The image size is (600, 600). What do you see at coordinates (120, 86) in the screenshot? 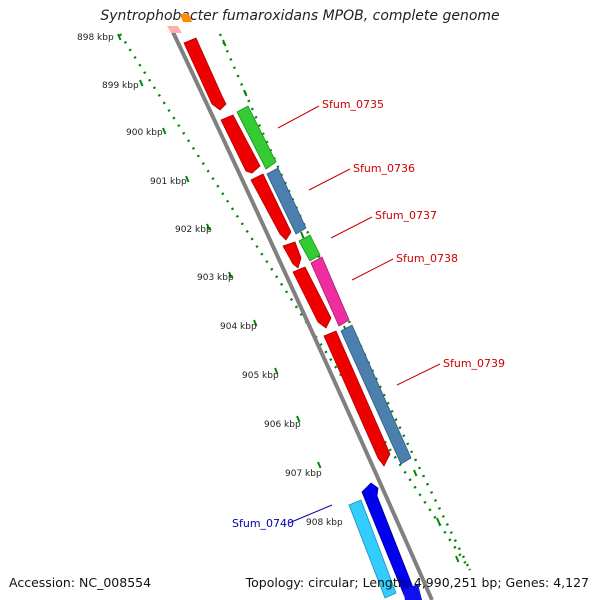
I see `tick-label: 899 kbp` at bounding box center [120, 86].